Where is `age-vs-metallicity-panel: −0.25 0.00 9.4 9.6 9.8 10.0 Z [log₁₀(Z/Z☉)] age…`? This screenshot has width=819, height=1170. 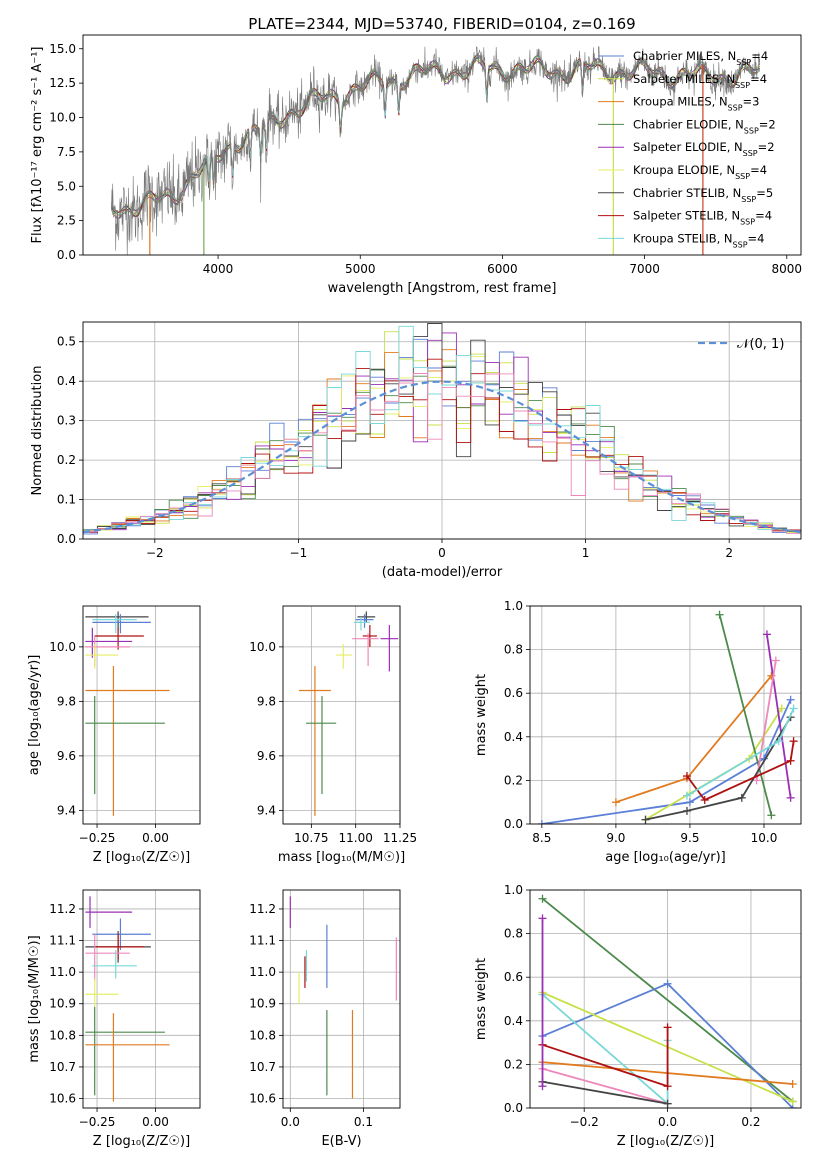
age-vs-metallicity-panel: −0.25 0.00 9.4 9.6 9.8 10.0 Z [log₁₀(Z/Z☉)] age… is located at coordinates (114, 735).